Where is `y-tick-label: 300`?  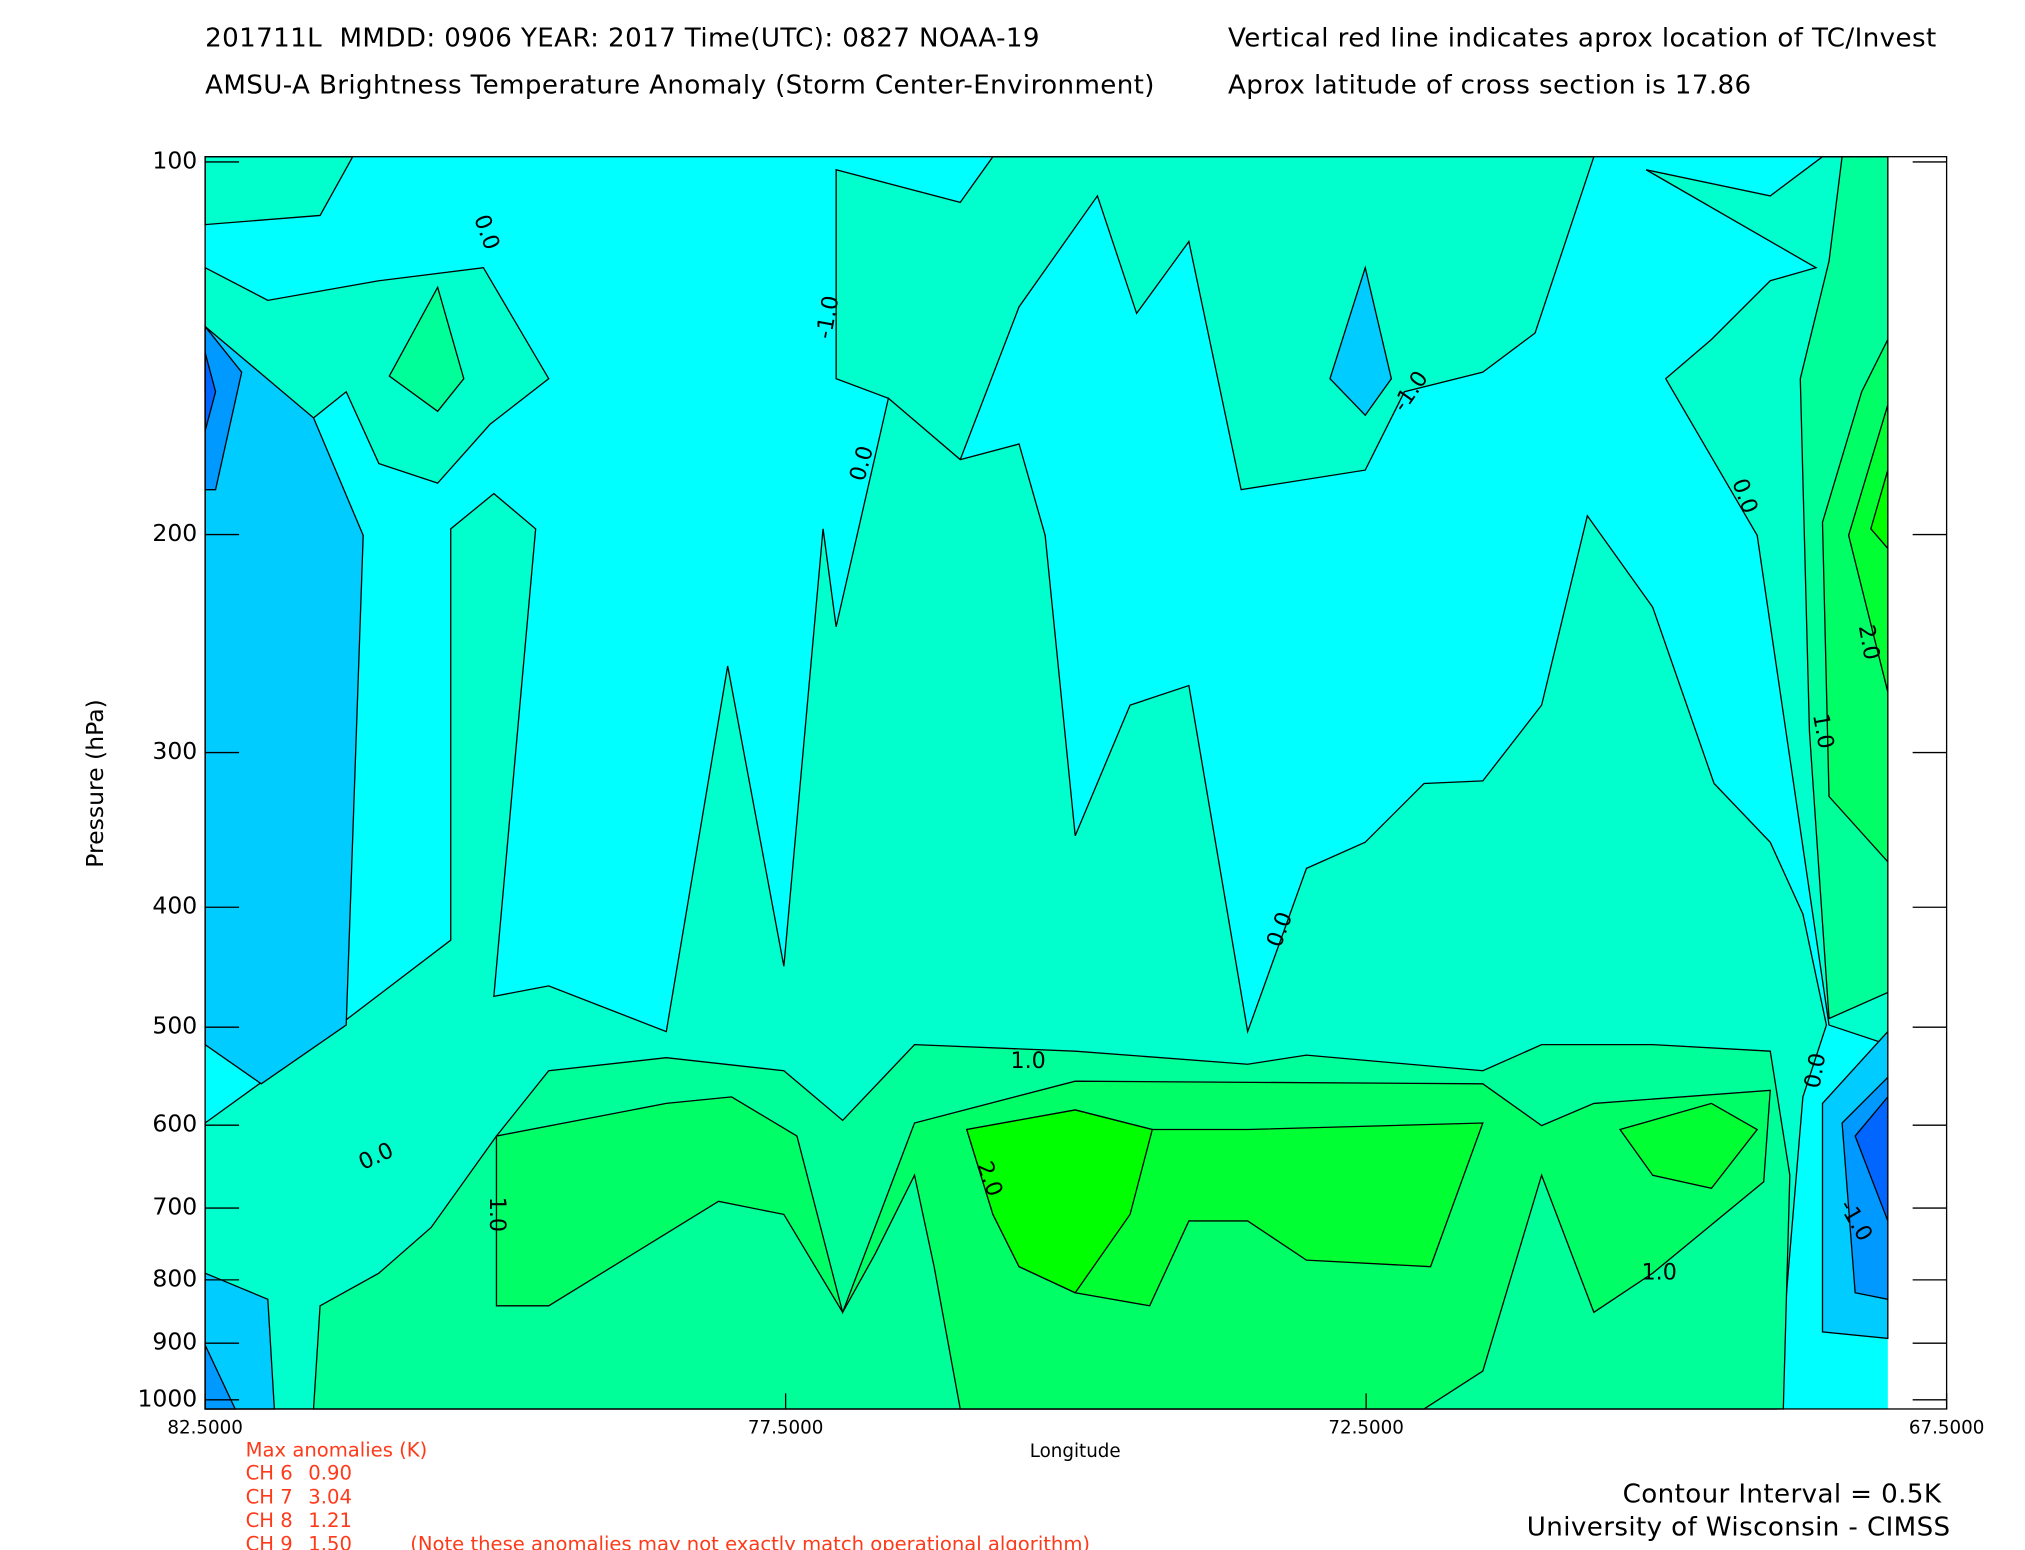 y-tick-label: 300 is located at coordinates (174, 751).